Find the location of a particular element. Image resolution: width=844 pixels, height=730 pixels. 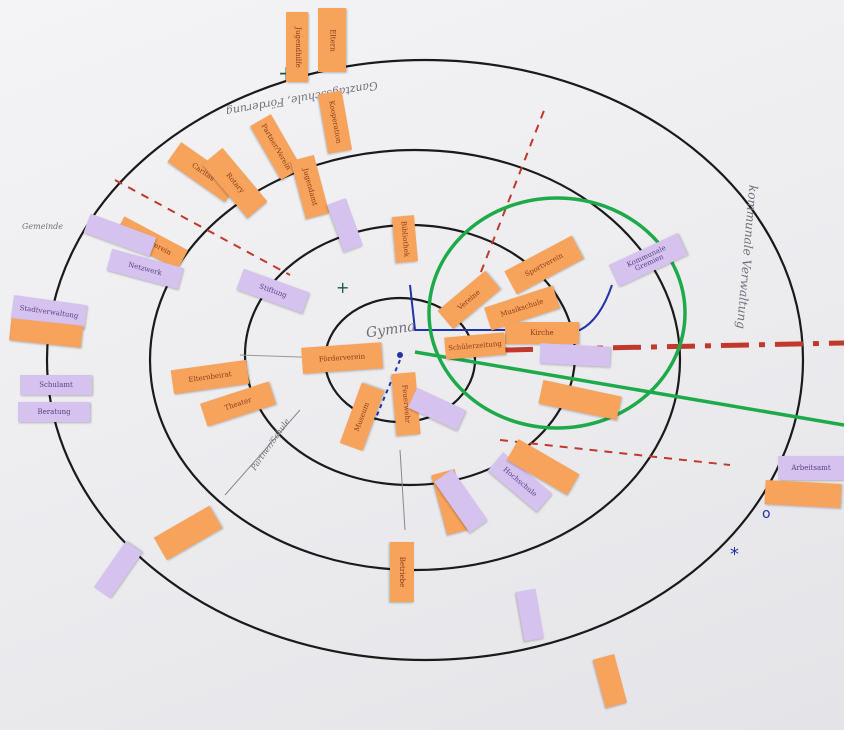

sticky-note: Arbeitsamt is located at coordinates (811, 468).